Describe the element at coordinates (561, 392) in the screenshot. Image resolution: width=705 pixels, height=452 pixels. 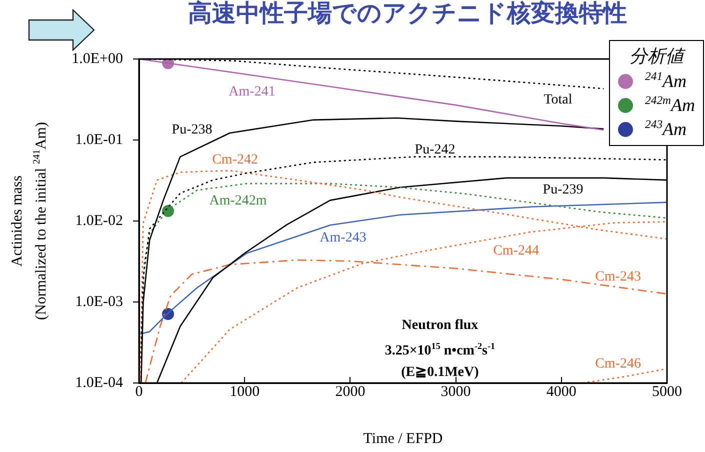
I see `x-tick-label: 4000` at that location.